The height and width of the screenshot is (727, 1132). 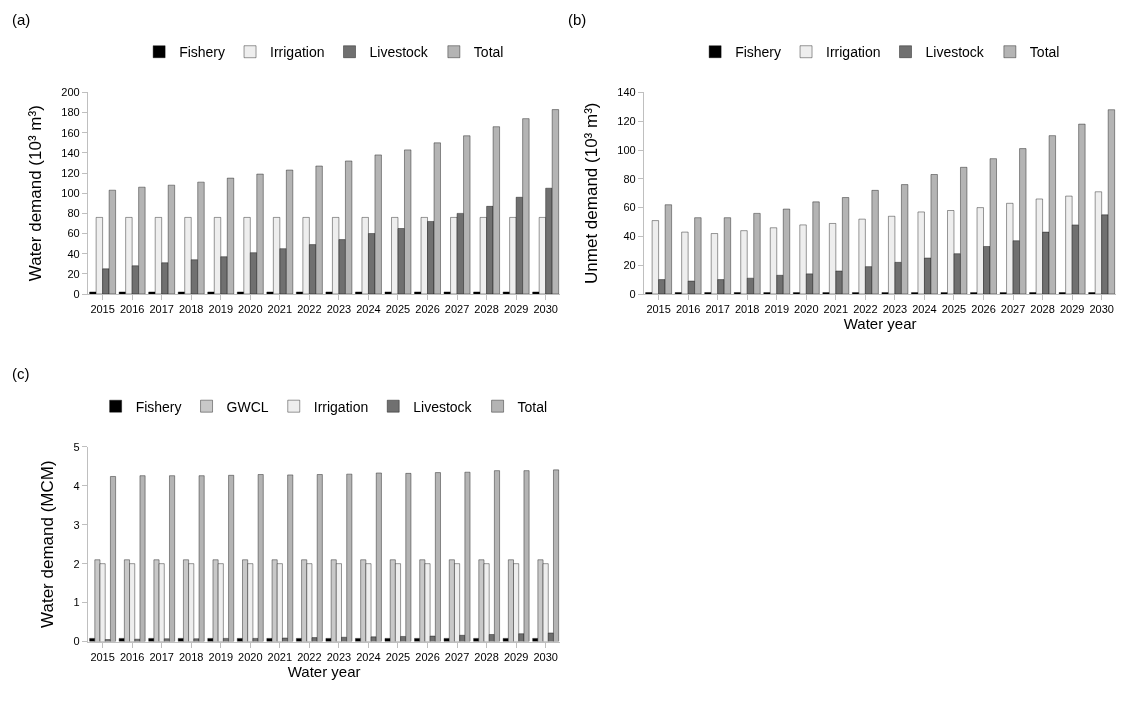 What do you see at coordinates (76, 446) in the screenshot?
I see `y-tick-label: 5` at bounding box center [76, 446].